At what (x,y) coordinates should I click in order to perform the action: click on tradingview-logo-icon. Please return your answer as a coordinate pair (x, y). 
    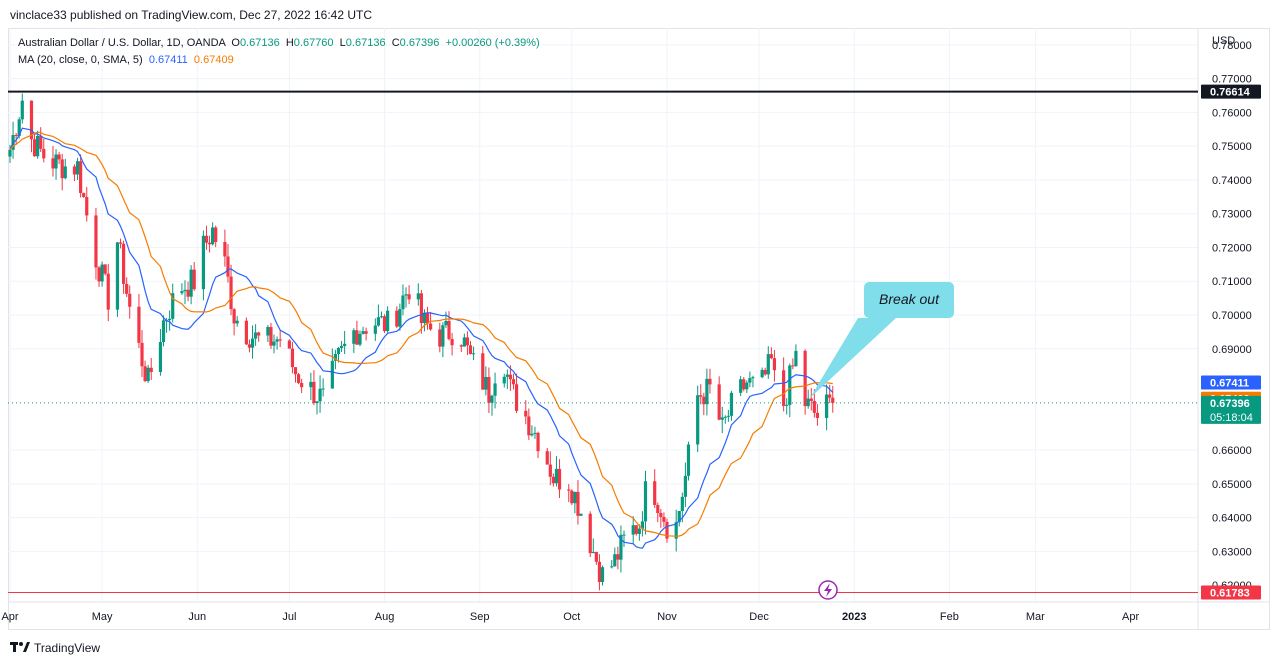
    Looking at the image, I should click on (20, 647).